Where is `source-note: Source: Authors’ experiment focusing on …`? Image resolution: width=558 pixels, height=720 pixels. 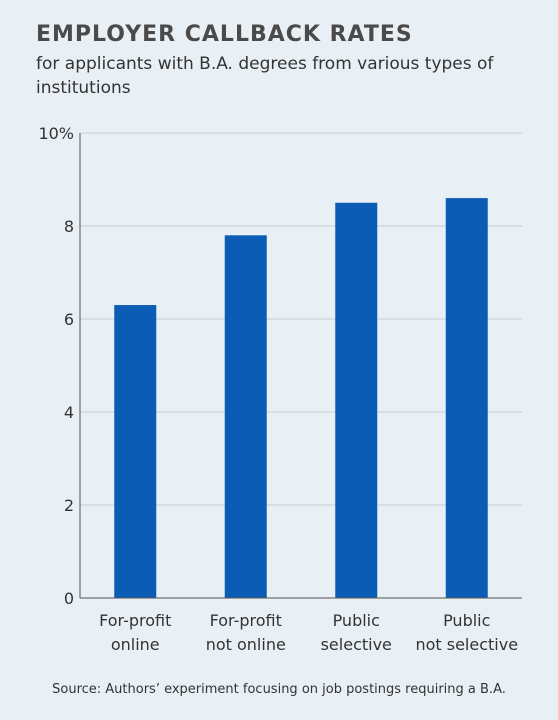
source-note: Source: Authors’ experiment focusing on … is located at coordinates (279, 689).